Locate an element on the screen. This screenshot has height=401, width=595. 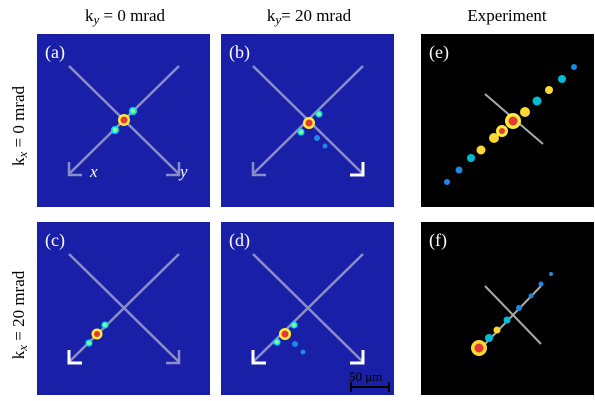
panel-e: (e) is located at coordinates (507, 120).